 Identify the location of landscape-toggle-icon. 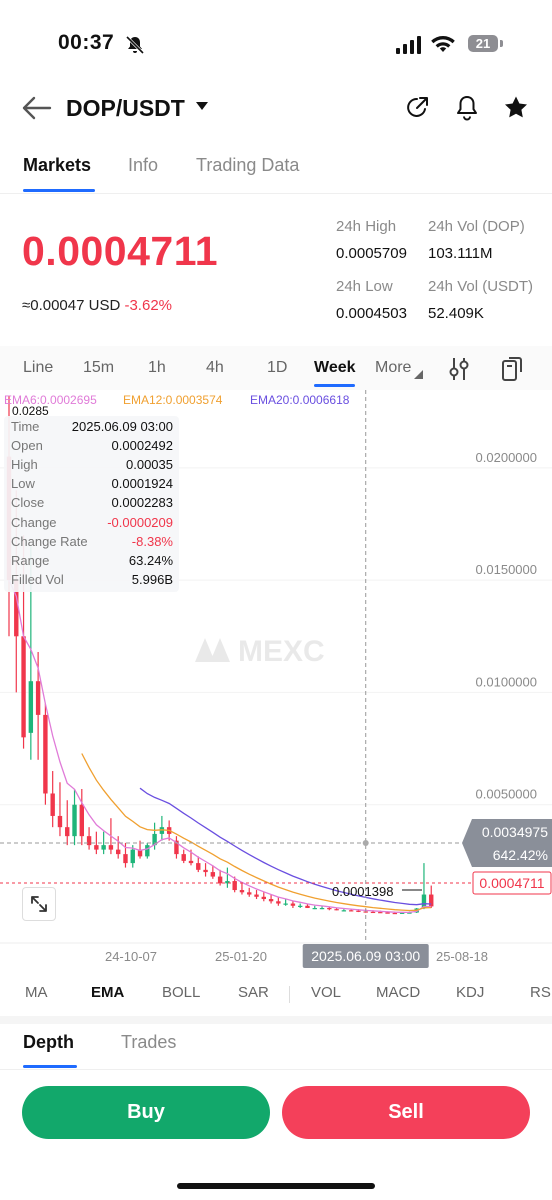
(512, 369).